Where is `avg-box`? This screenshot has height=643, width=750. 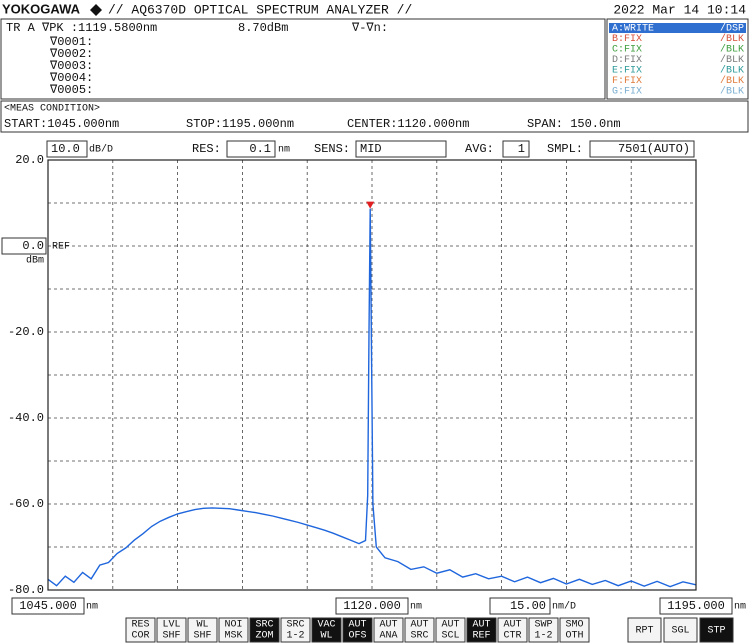 avg-box is located at coordinates (516, 149).